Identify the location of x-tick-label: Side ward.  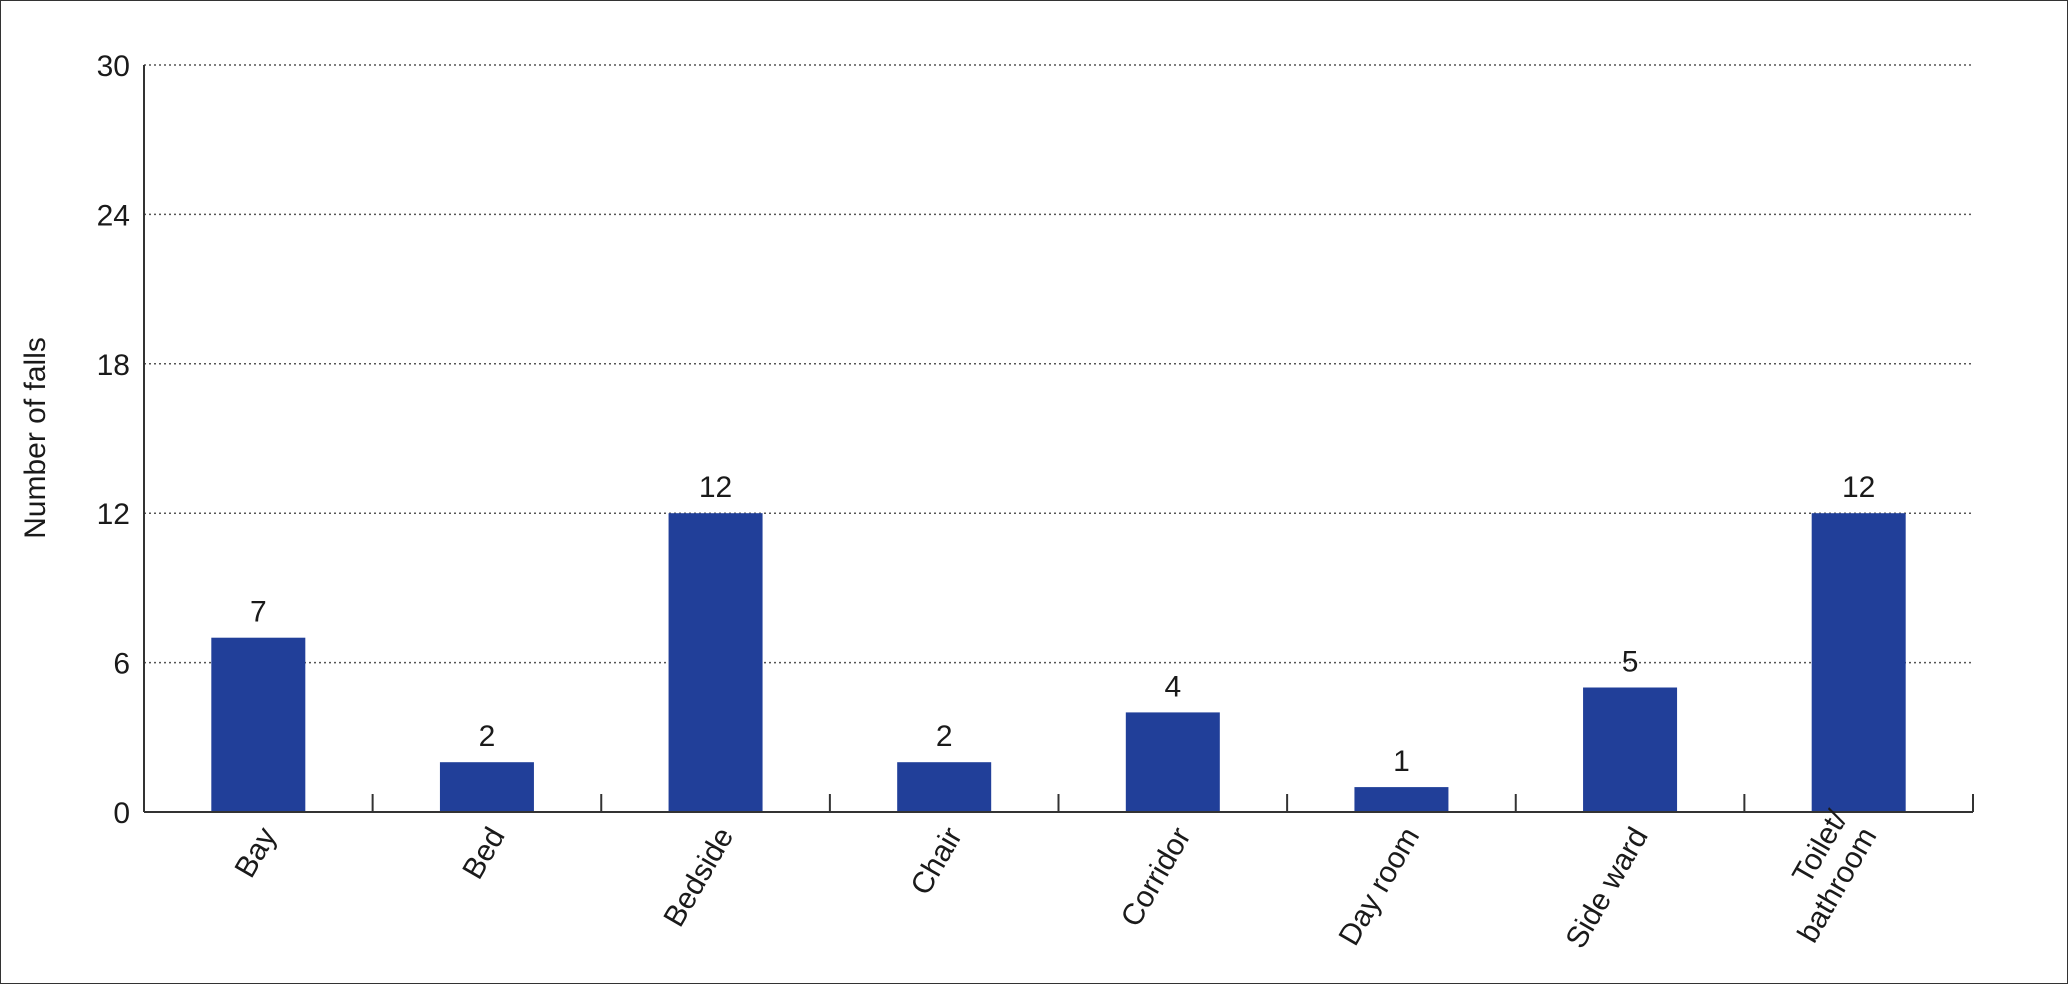
(1607, 888).